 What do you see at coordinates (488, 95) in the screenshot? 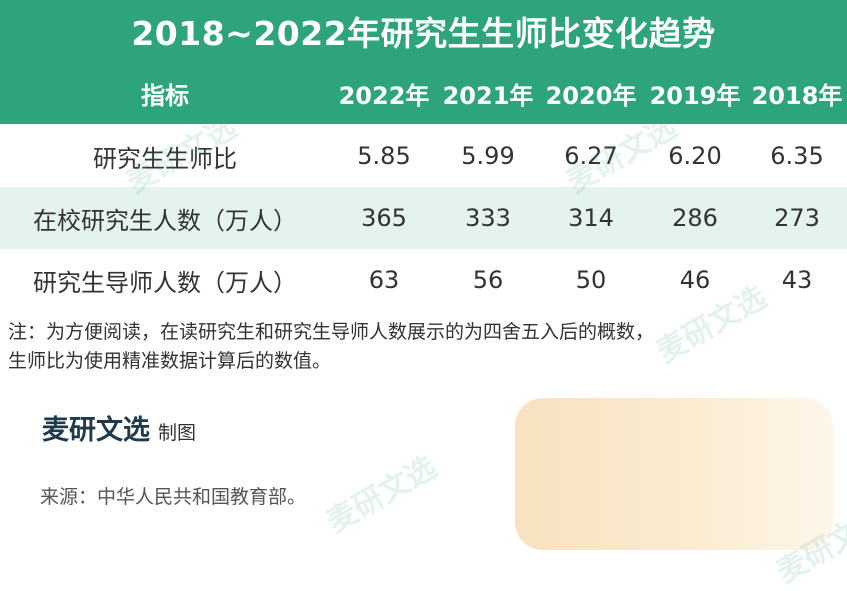
I see `header-year-2021: 2021年` at bounding box center [488, 95].